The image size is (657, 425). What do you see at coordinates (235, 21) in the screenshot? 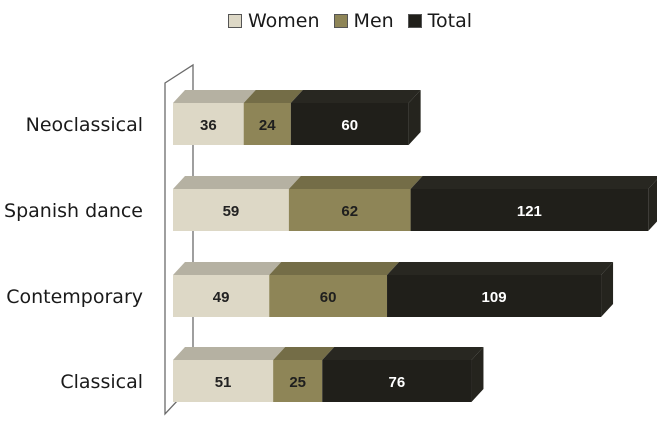
I see `legend-swatch-women` at bounding box center [235, 21].